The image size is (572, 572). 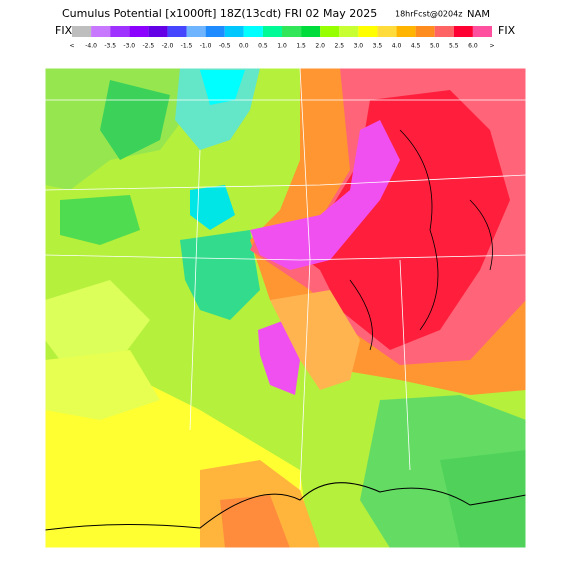 What do you see at coordinates (91, 46) in the screenshot?
I see `colorbar-label: -4.0` at bounding box center [91, 46].